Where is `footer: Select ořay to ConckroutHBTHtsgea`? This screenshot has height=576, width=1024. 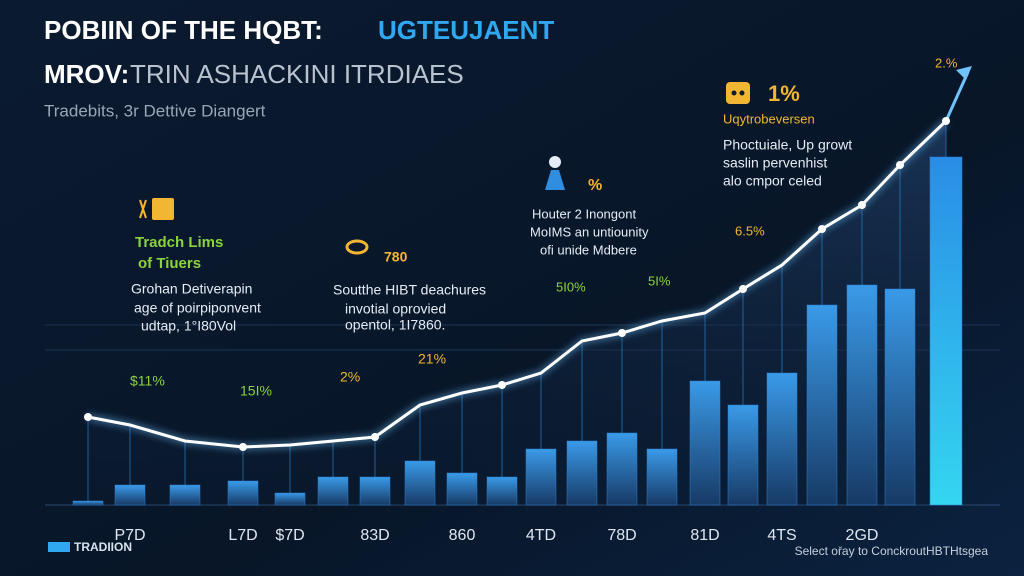 footer: Select ořay to ConckroutHBTHtsgea is located at coordinates (892, 551).